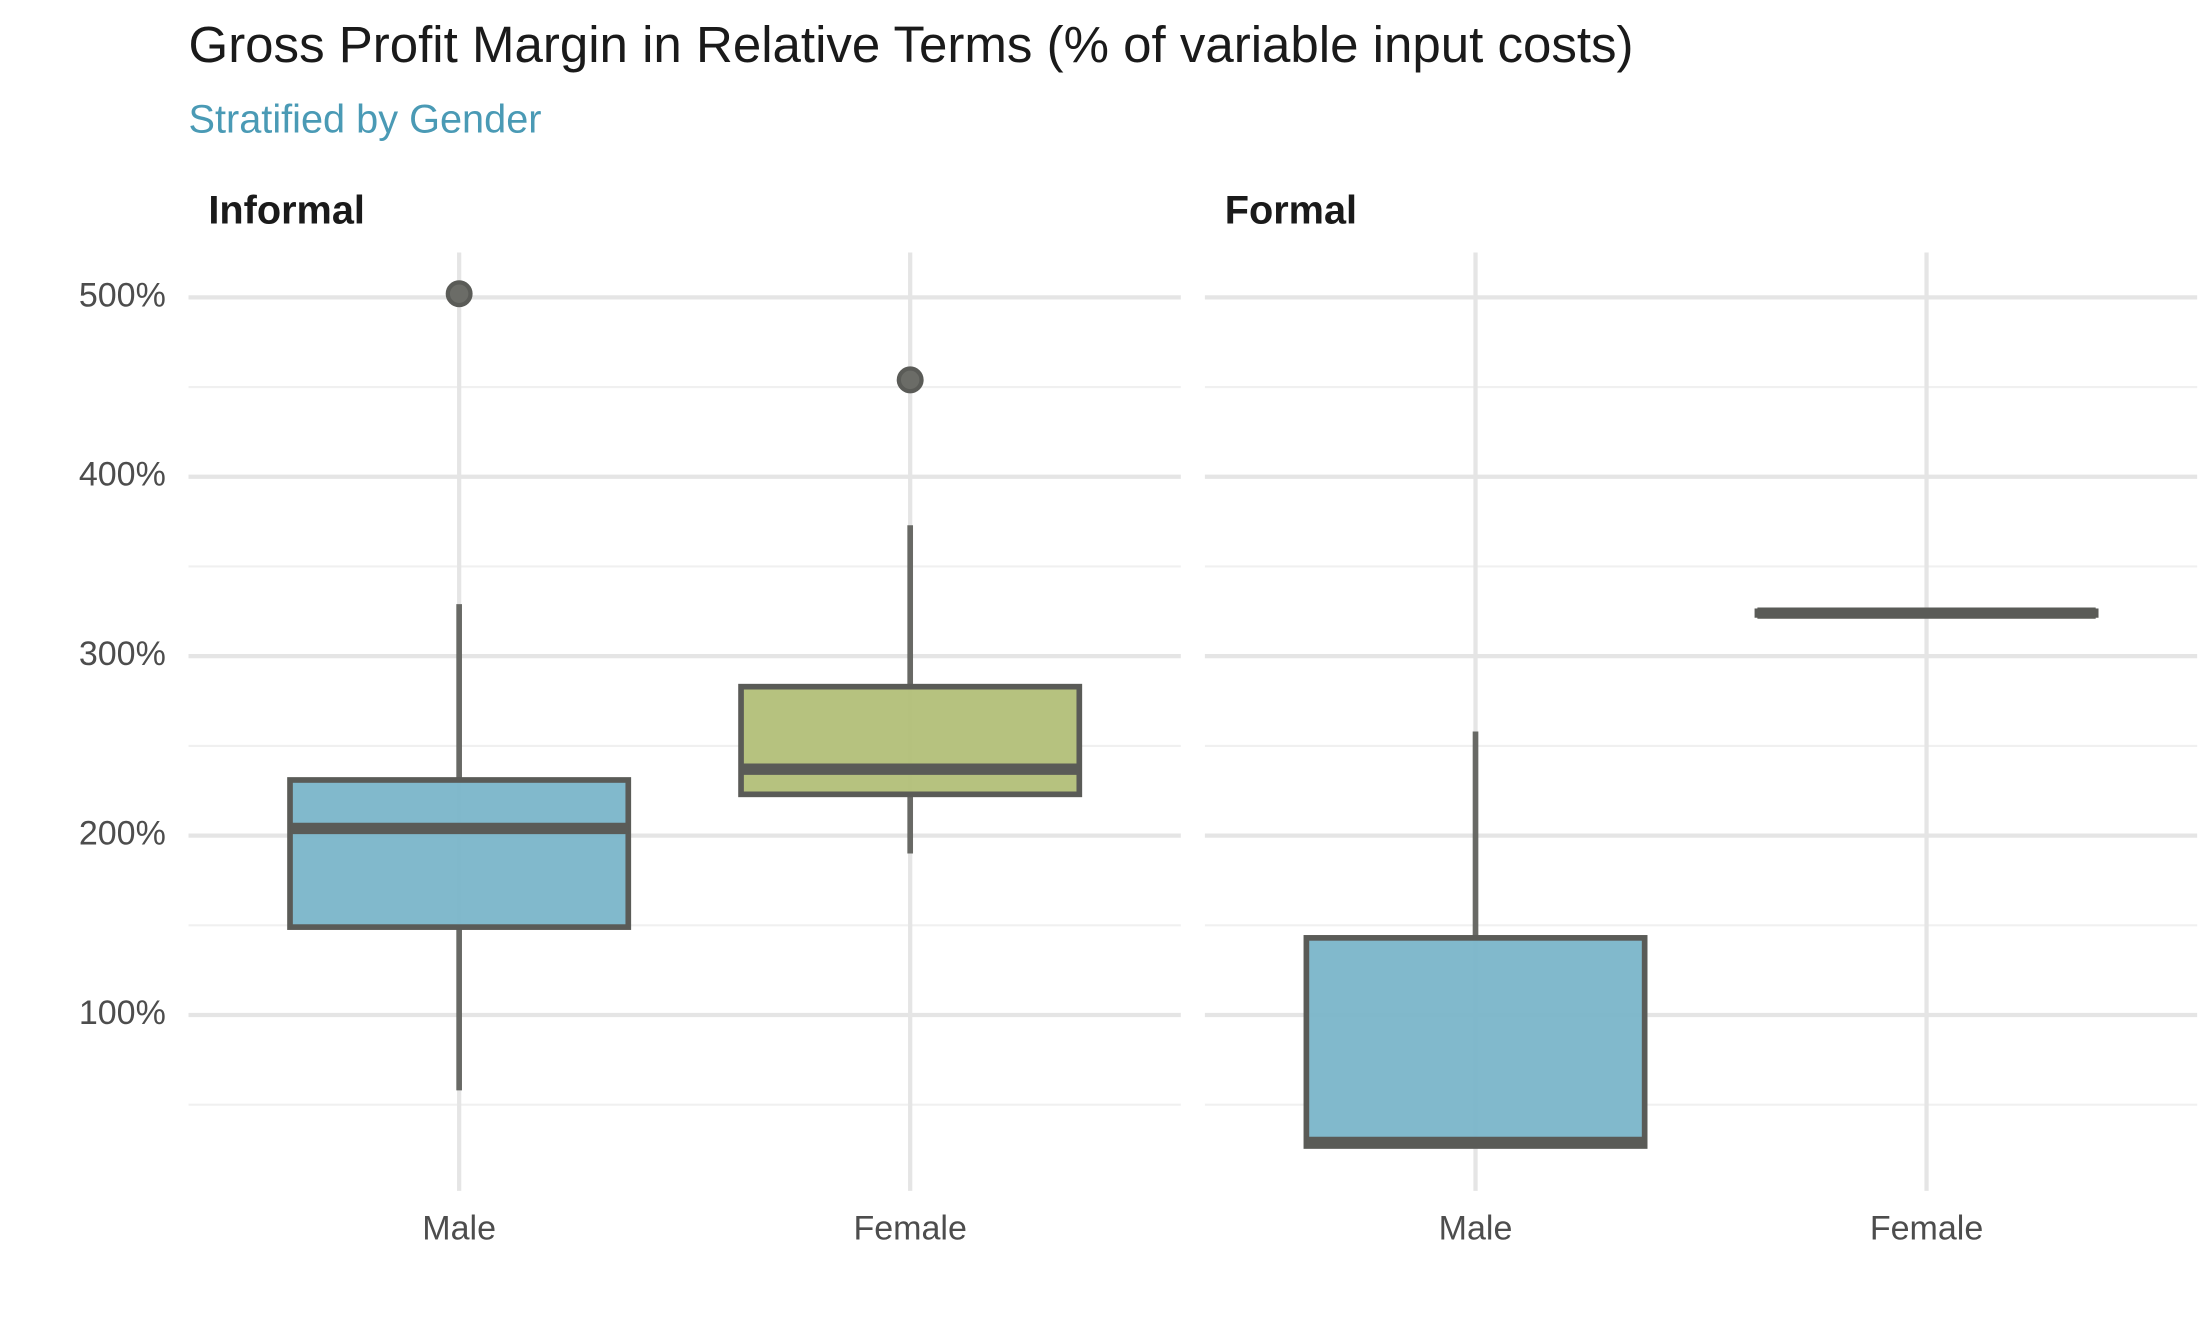  Describe the element at coordinates (365, 120) in the screenshot. I see `chart-subtitle: Stratified by Gender` at that location.